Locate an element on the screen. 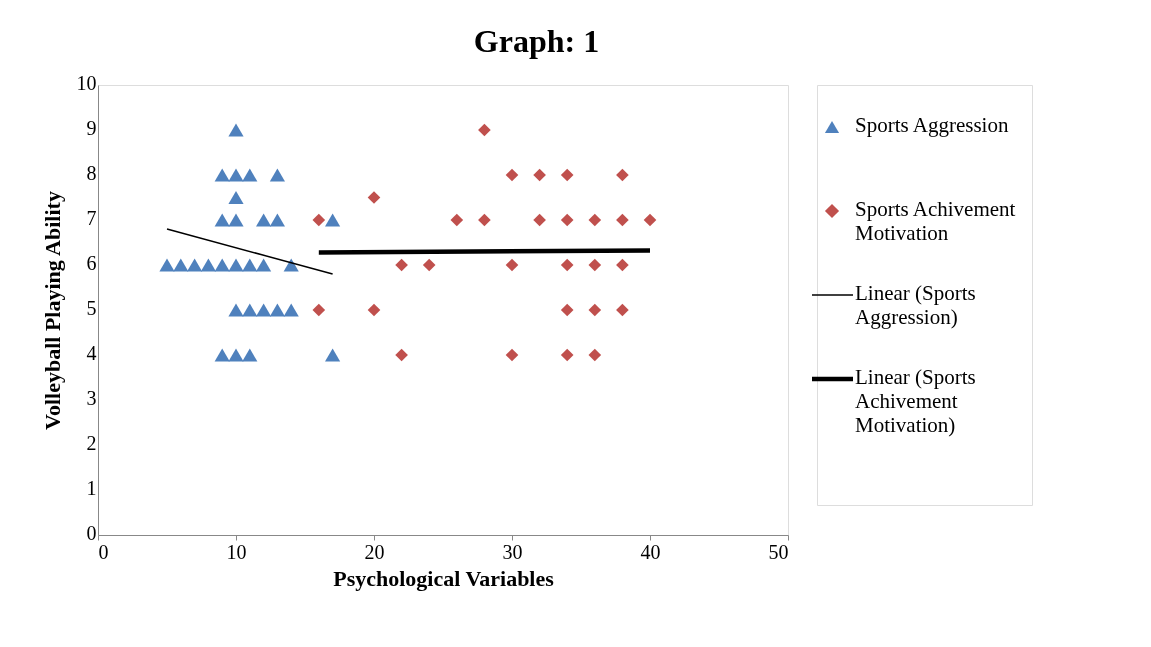 The image size is (1151, 647). legend-label: Sports Achivement Motivation is located at coordinates (935, 221).